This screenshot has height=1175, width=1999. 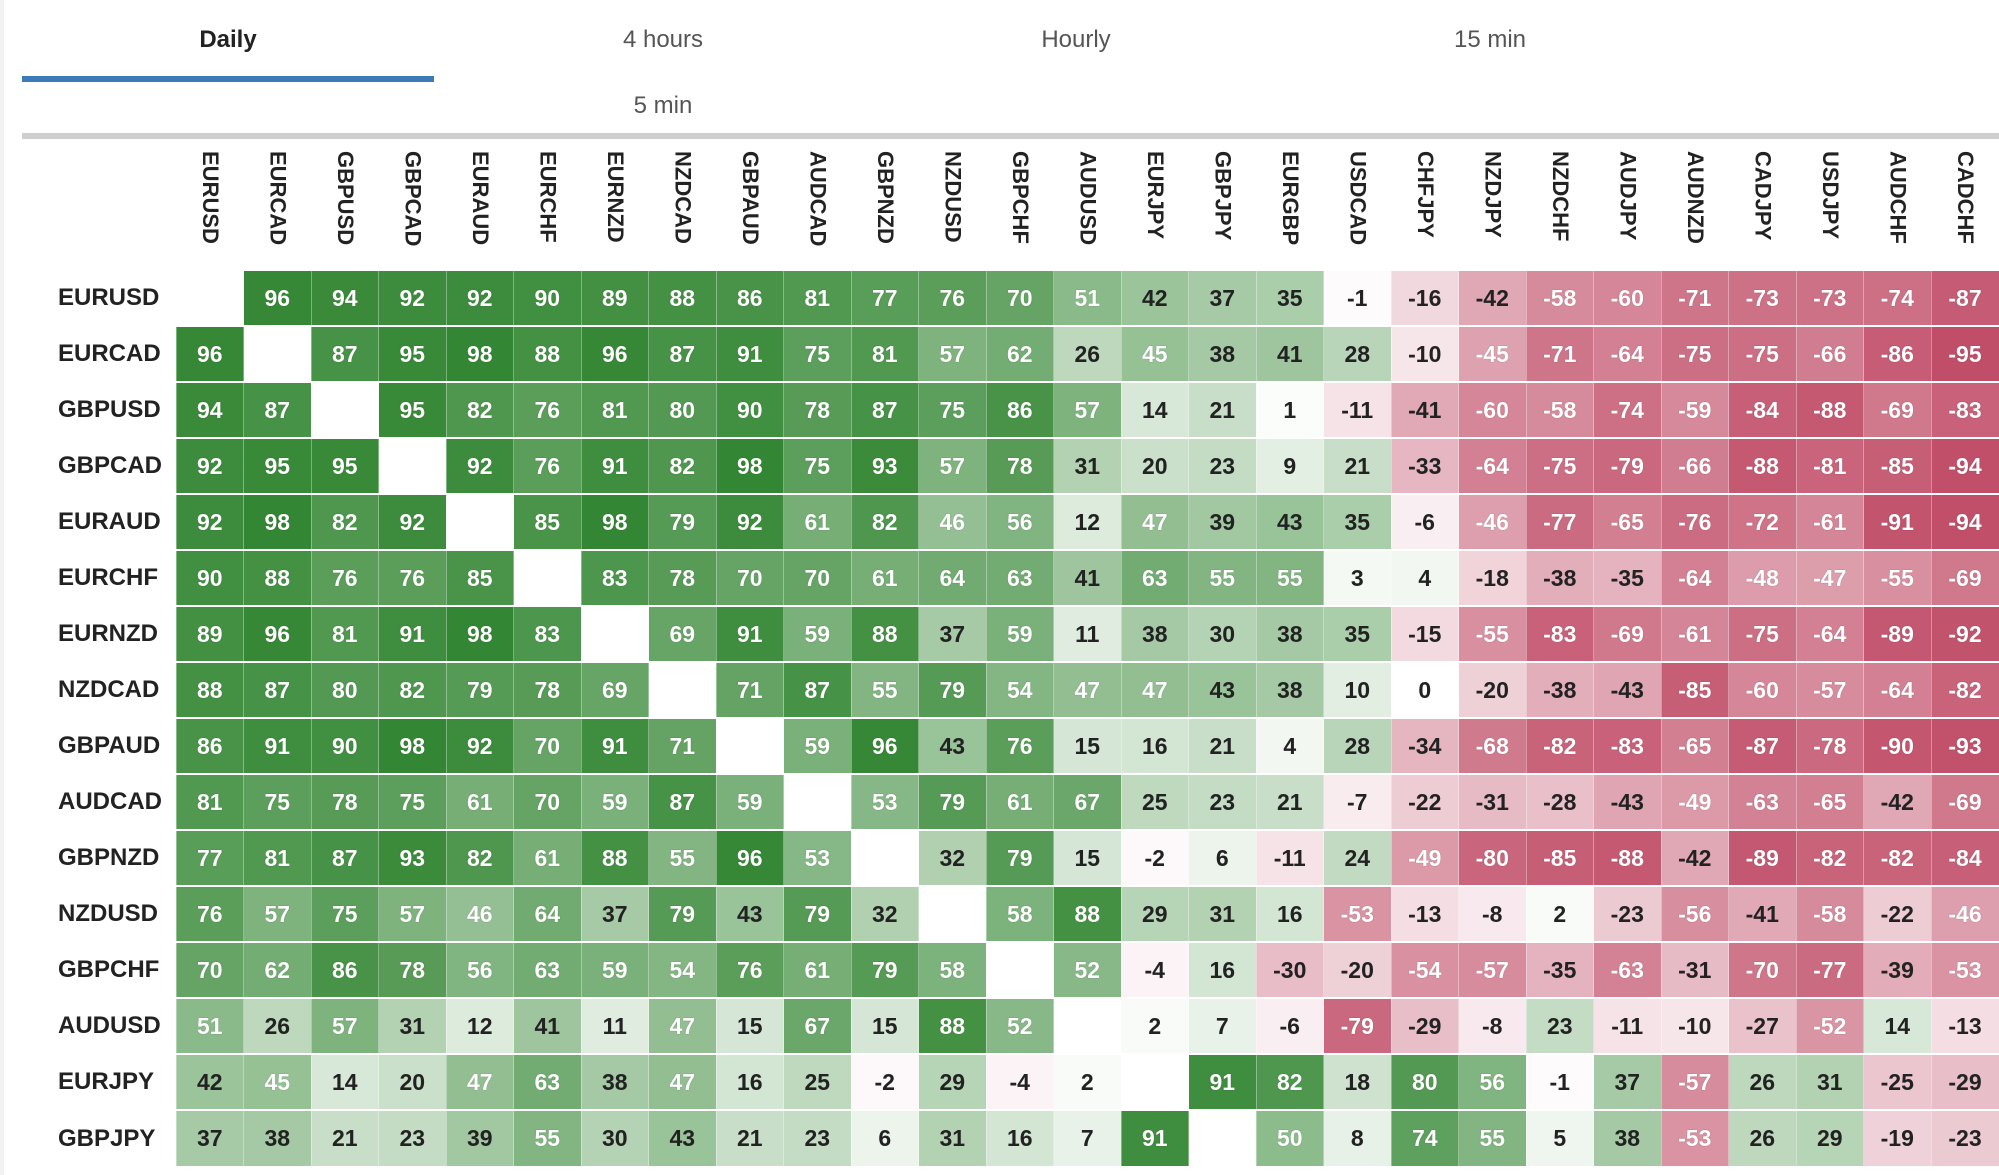 I want to click on correlation-cell: 12, so click(x=1087, y=521).